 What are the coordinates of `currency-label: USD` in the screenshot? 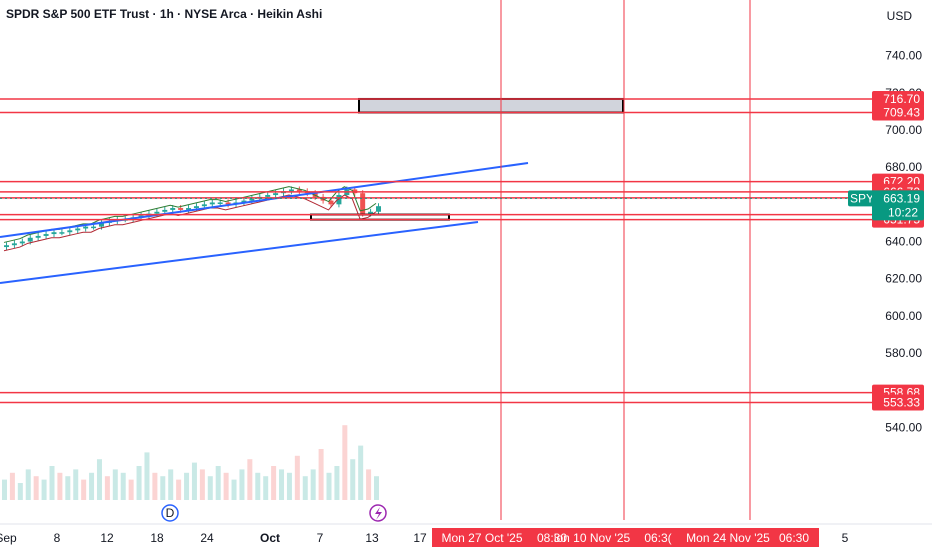 It's located at (899, 16).